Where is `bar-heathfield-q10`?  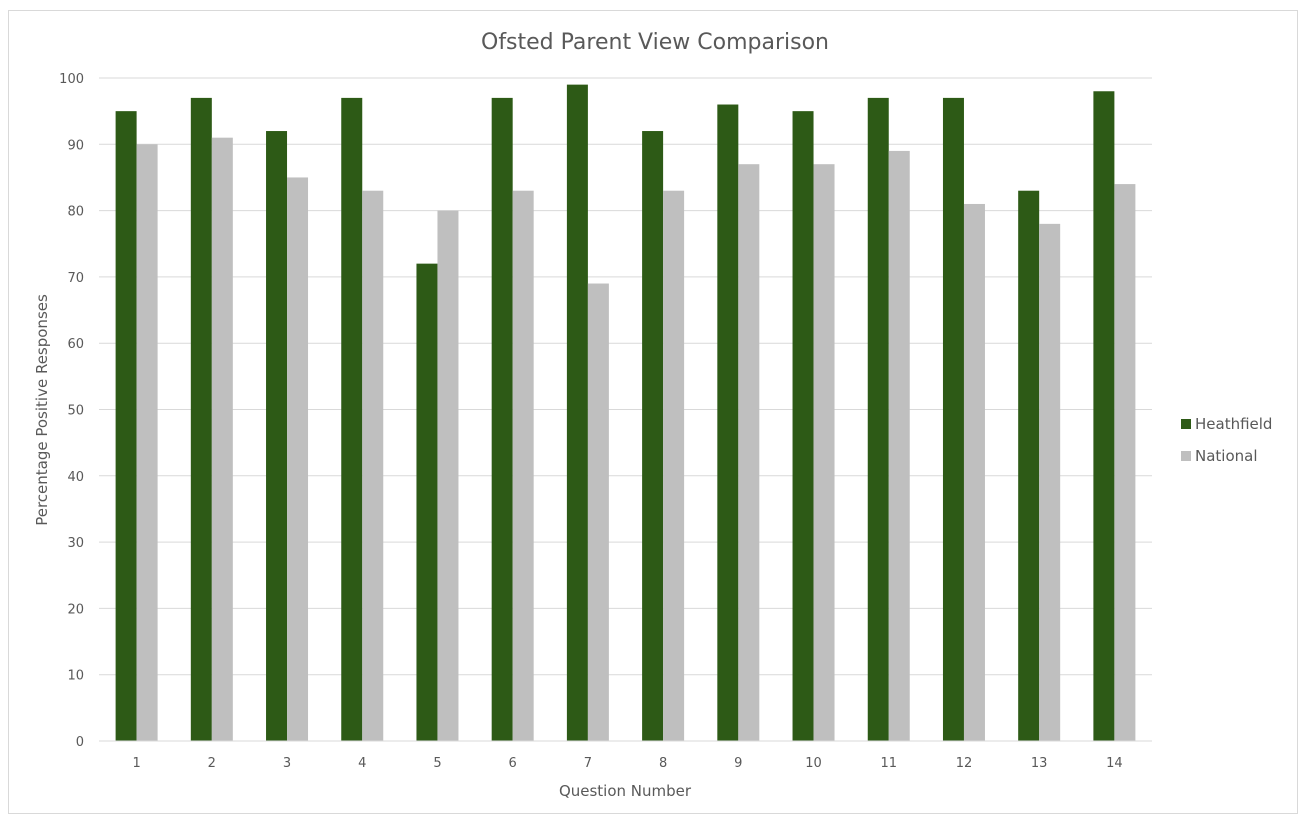
bar-heathfield-q10 is located at coordinates (803, 426).